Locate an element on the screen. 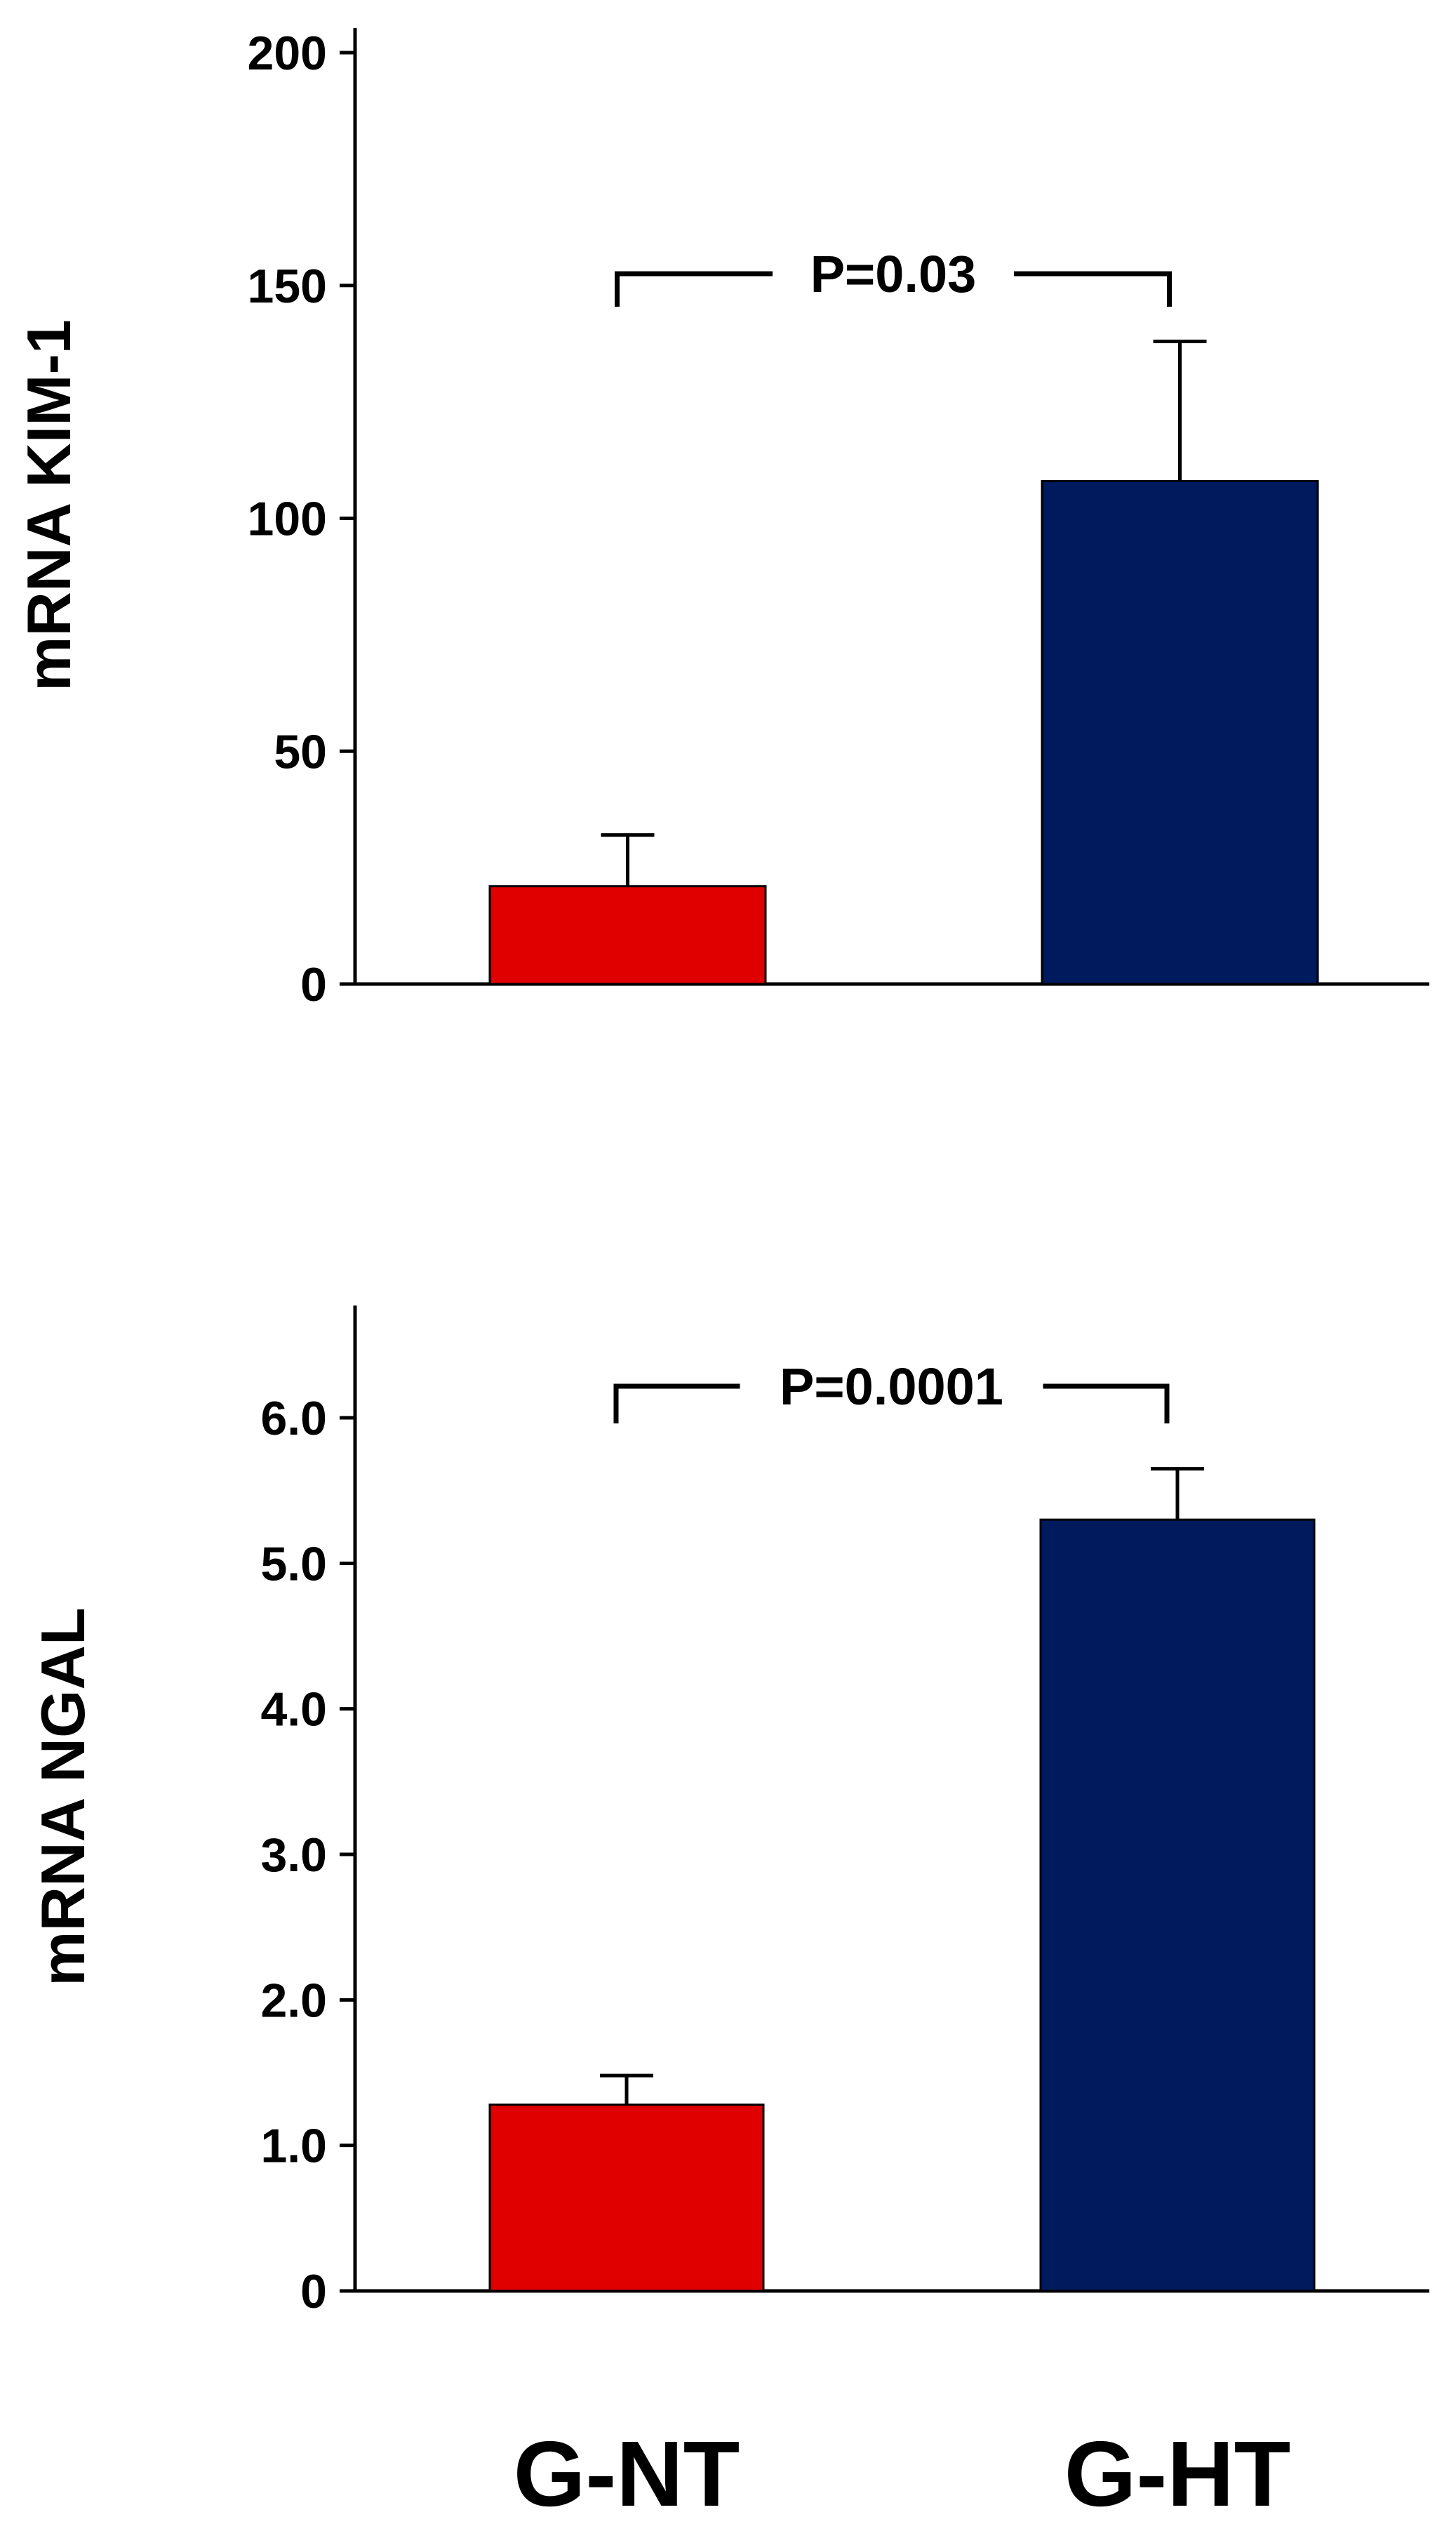  category-label-g-nt: G-NT is located at coordinates (627, 2474).